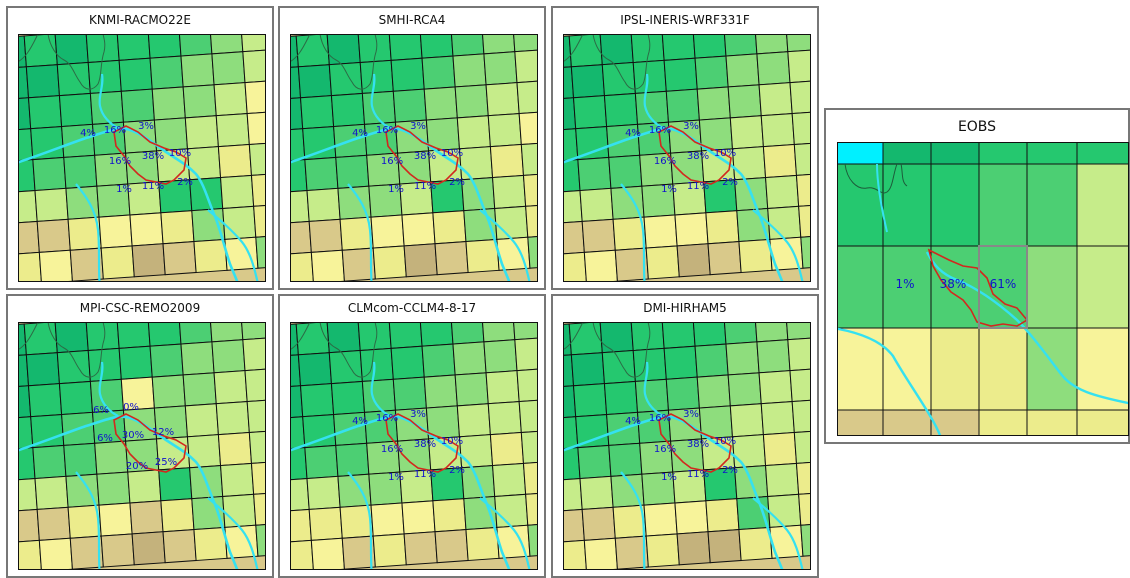 Image resolution: width=1130 pixels, height=578 pixels. What do you see at coordinates (452, 153) in the screenshot?
I see `weight-label: 10%` at bounding box center [452, 153].